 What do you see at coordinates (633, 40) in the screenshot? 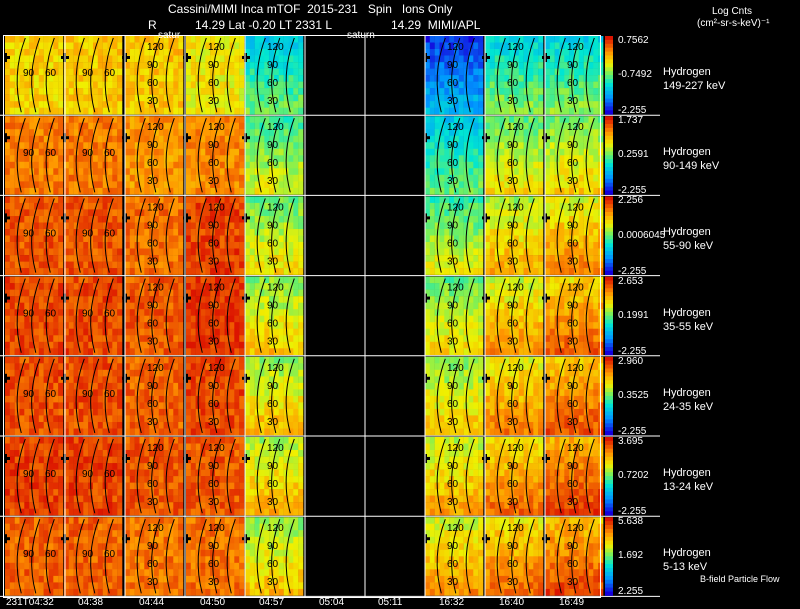
I see `colorbar-max-label: 0.7562` at bounding box center [633, 40].